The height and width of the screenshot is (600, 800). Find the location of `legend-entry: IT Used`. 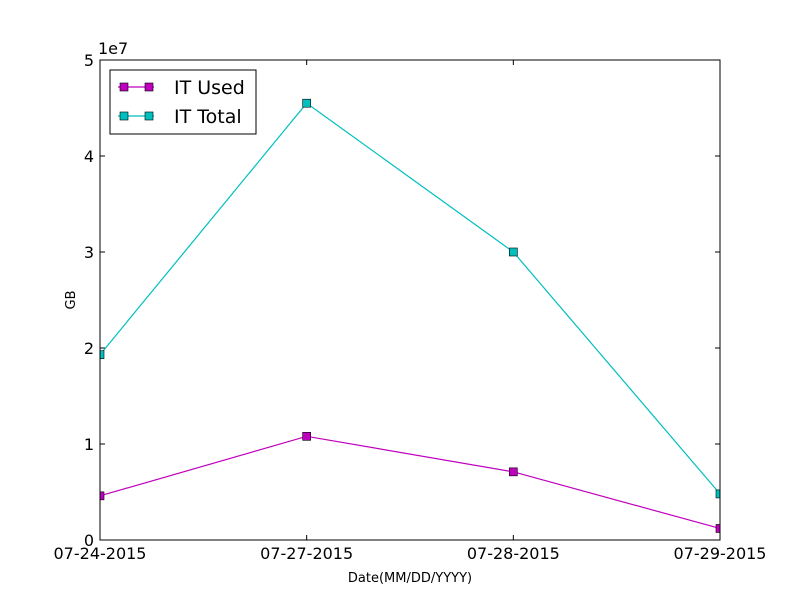

legend-entry: IT Used is located at coordinates (181, 88).